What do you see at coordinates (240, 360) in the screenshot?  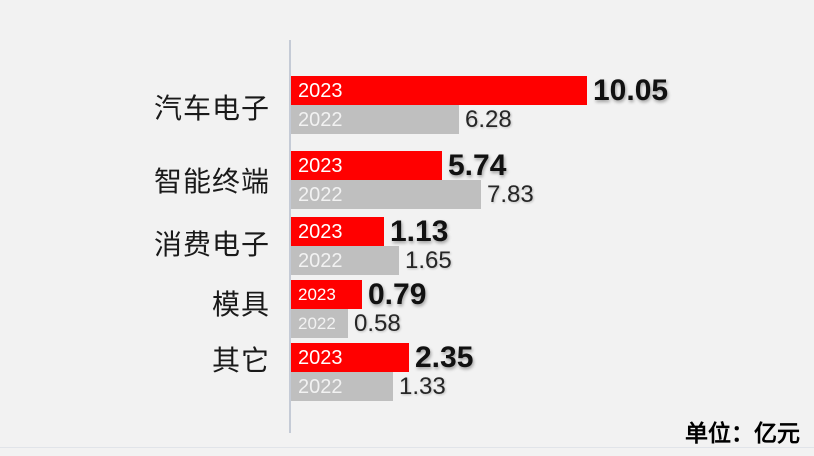 I see `category-label: 其它` at bounding box center [240, 360].